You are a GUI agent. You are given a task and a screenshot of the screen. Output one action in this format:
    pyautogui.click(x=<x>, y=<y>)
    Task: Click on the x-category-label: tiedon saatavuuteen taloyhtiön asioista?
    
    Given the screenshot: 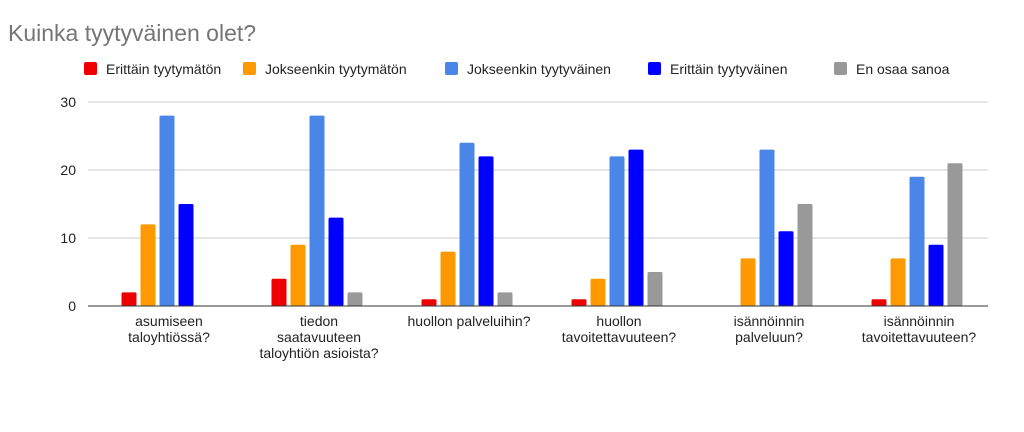 What is the action you would take?
    pyautogui.click(x=318, y=337)
    